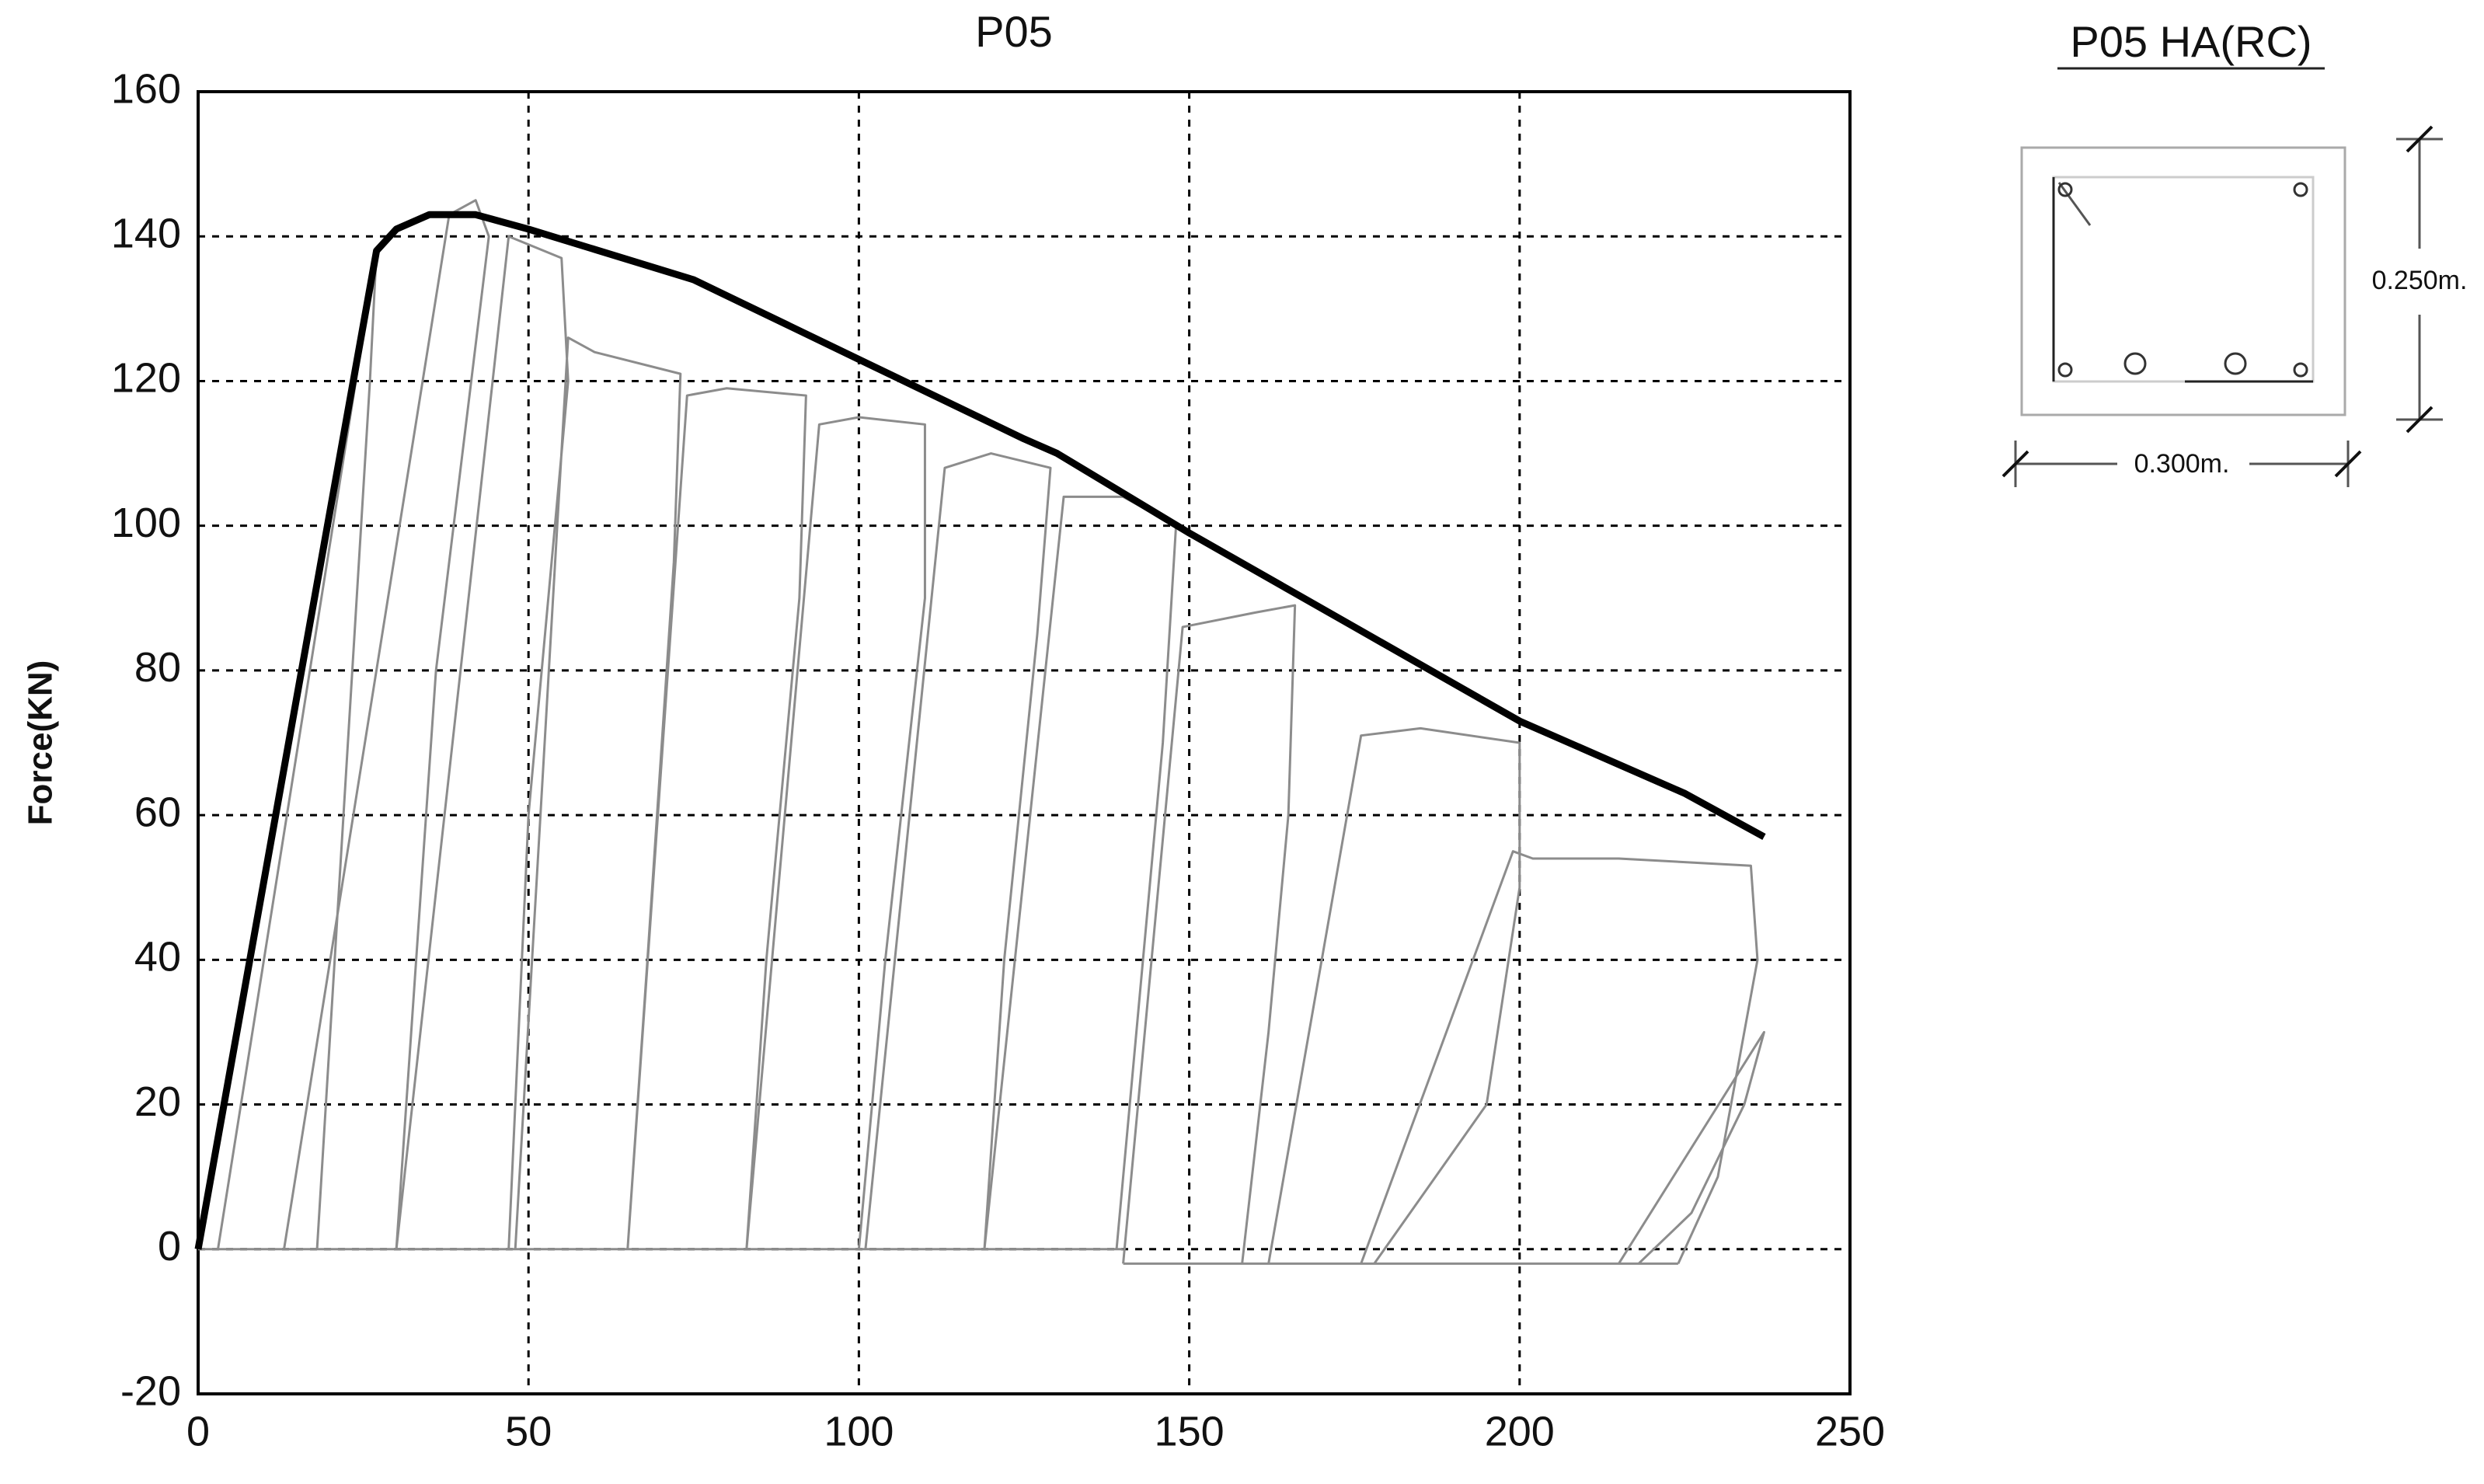 This screenshot has width=2484, height=1484. What do you see at coordinates (146, 378) in the screenshot?
I see `y-tick-label: 120` at bounding box center [146, 378].